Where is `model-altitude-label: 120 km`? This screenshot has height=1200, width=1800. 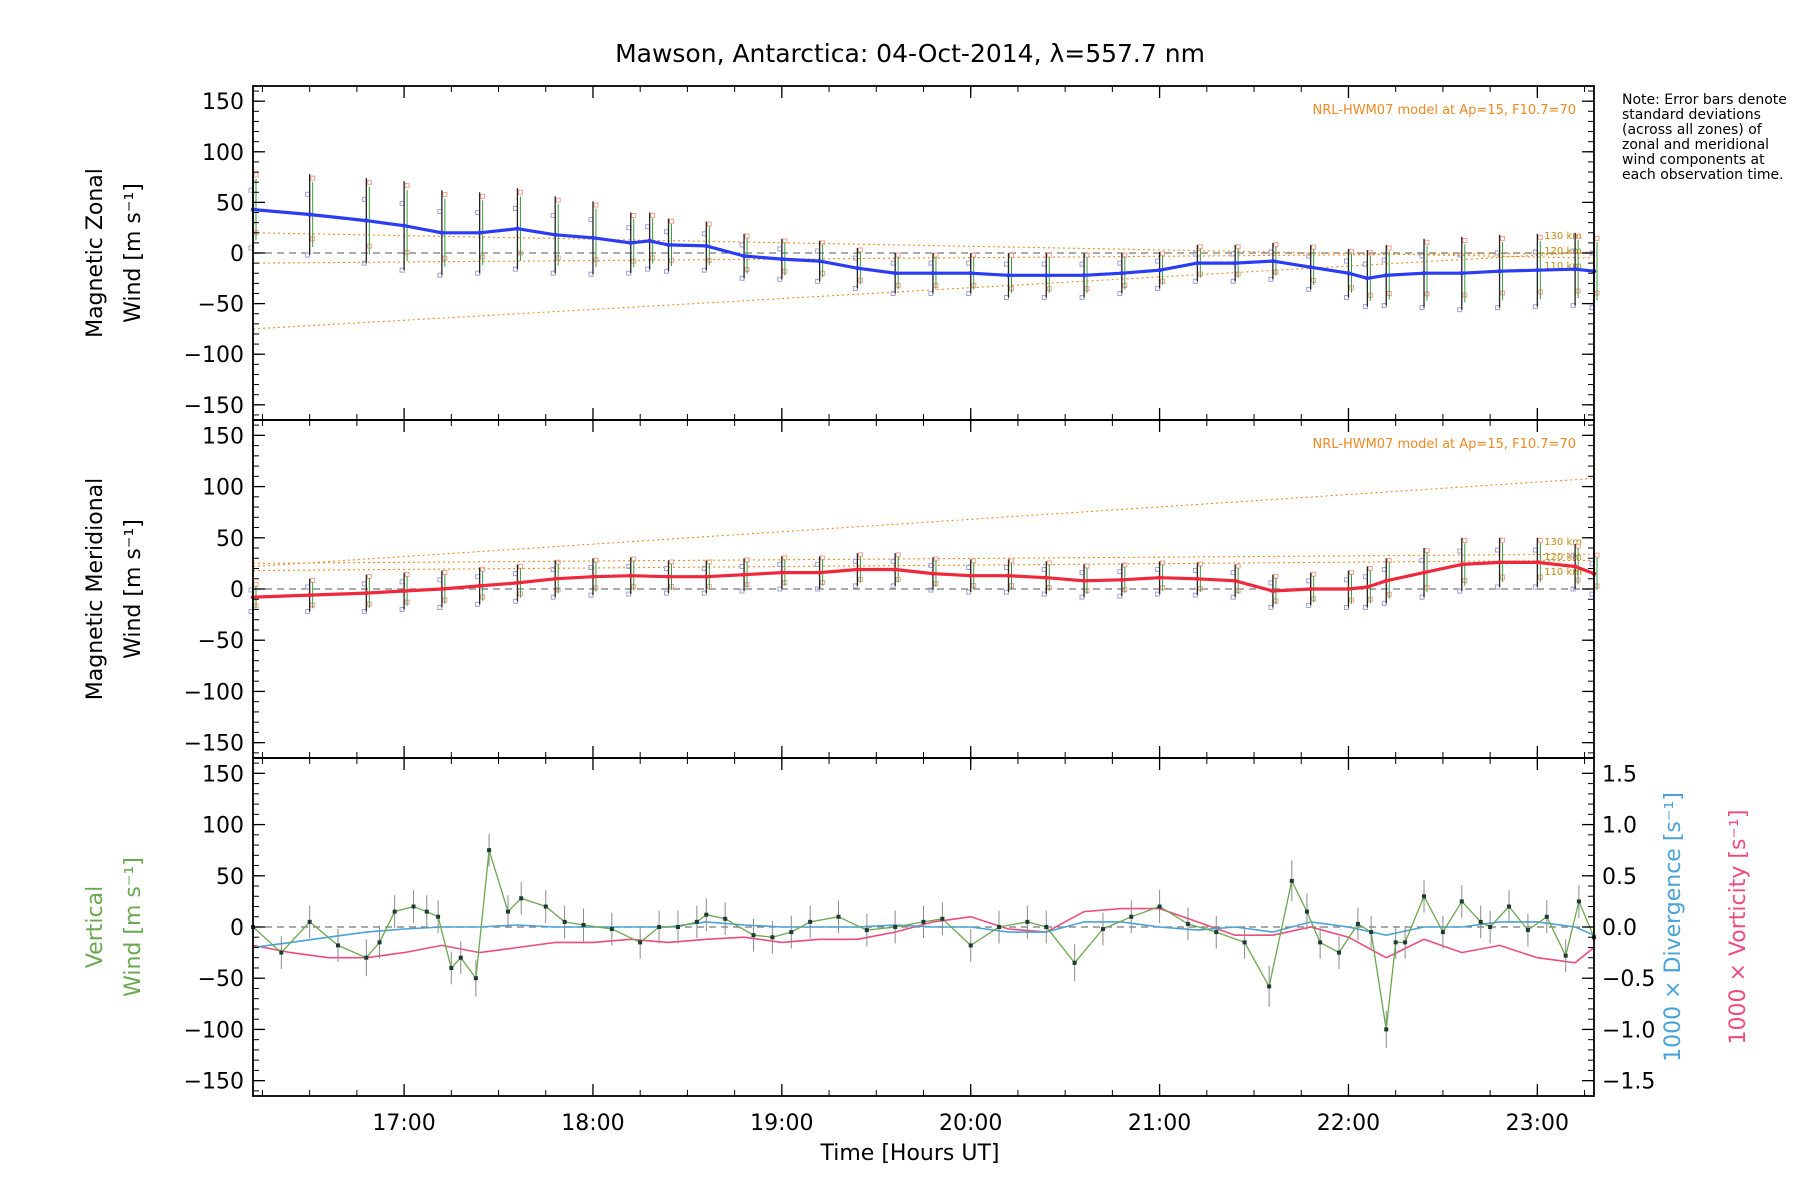
model-altitude-label: 120 km is located at coordinates (1563, 557).